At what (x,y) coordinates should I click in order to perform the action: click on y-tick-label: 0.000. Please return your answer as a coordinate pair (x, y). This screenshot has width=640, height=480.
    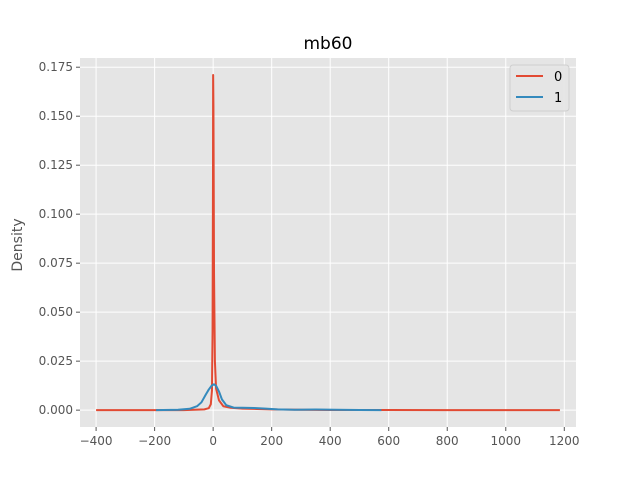
    Looking at the image, I should click on (56, 410).